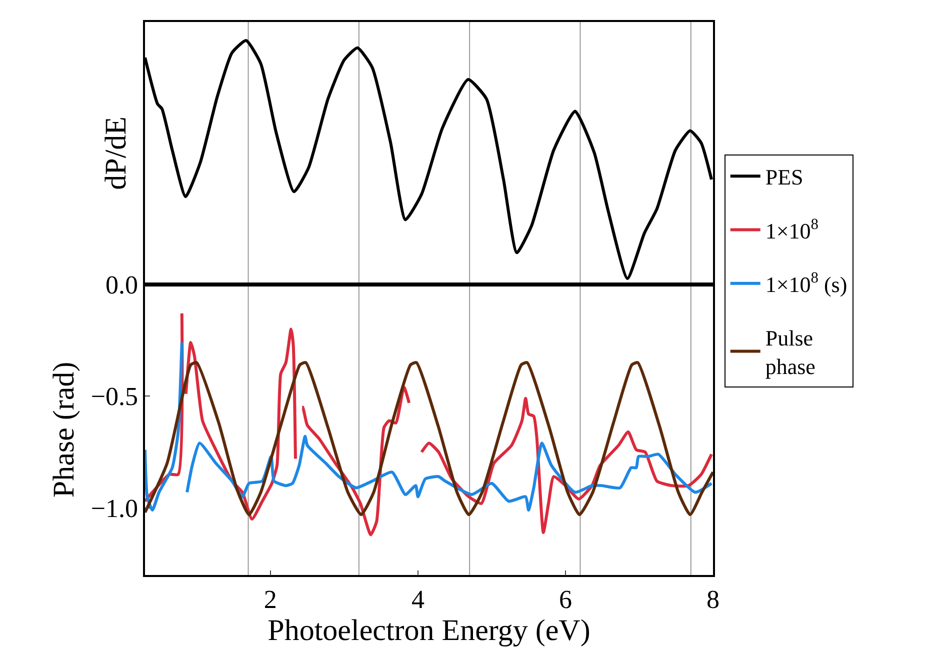  Describe the element at coordinates (122, 285) in the screenshot. I see `y-tick-label: 0.0` at that location.